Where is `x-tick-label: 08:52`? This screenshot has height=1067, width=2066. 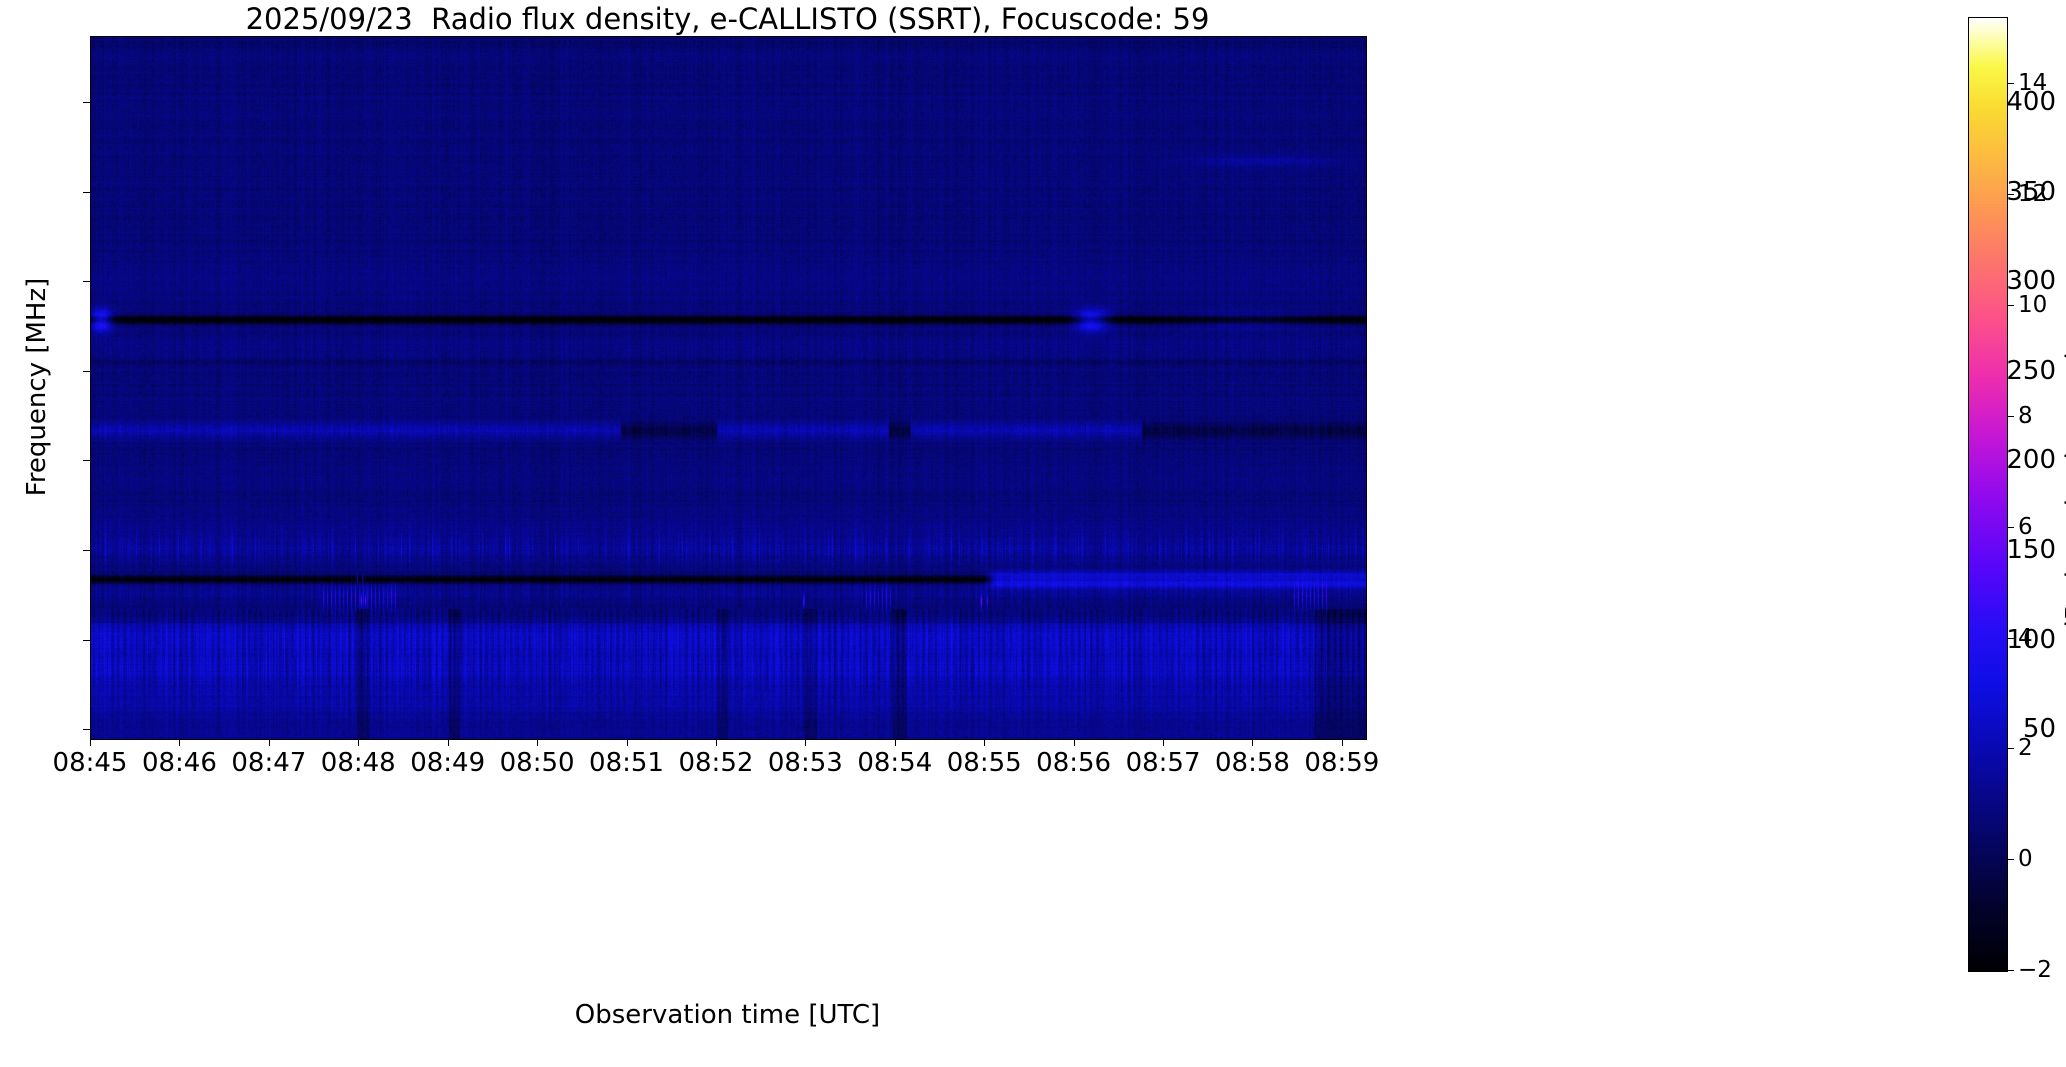 x-tick-label: 08:52 is located at coordinates (716, 763).